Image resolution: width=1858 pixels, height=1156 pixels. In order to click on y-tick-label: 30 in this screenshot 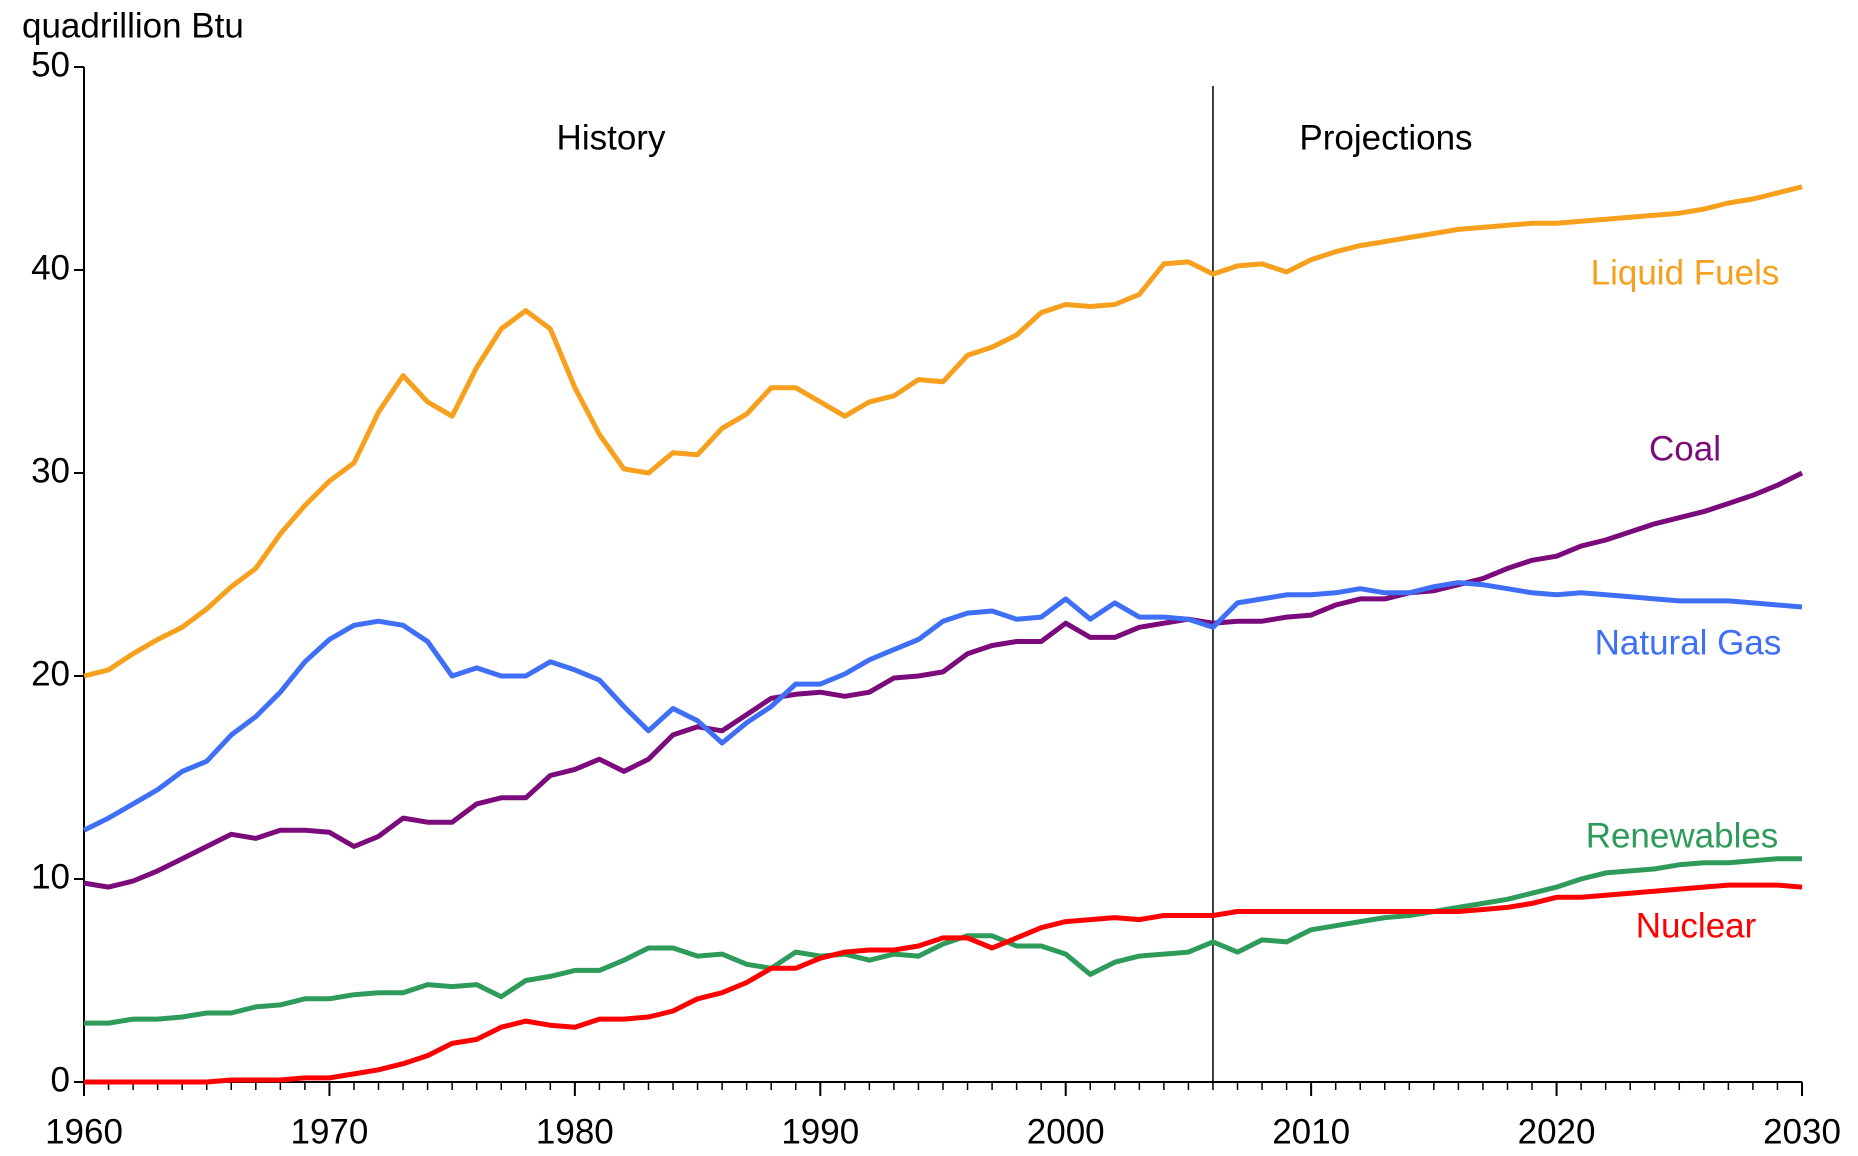, I will do `click(50, 470)`.